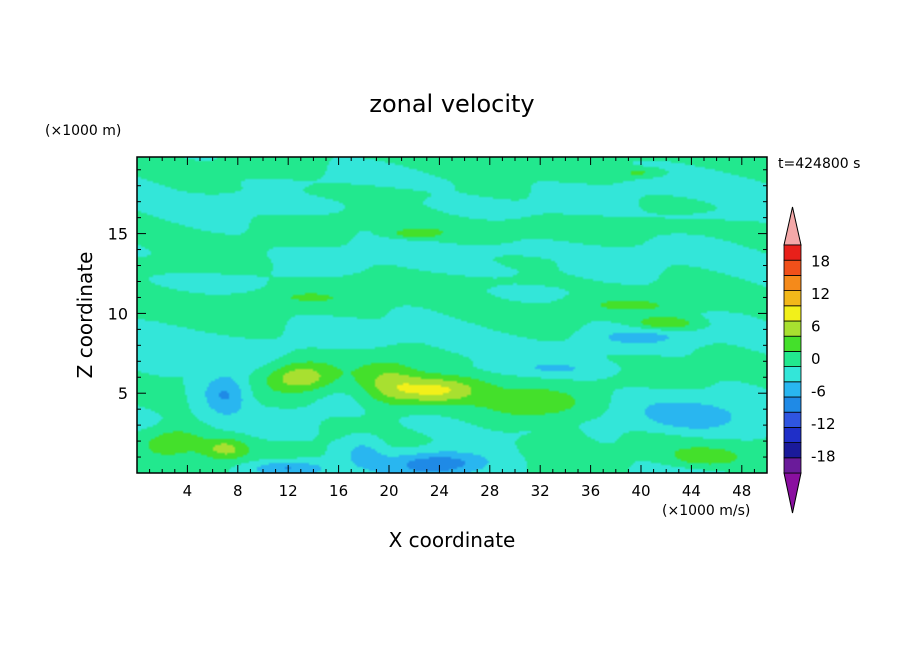 The height and width of the screenshot is (654, 904). I want to click on colorbar-over-triangle, so click(792, 226).